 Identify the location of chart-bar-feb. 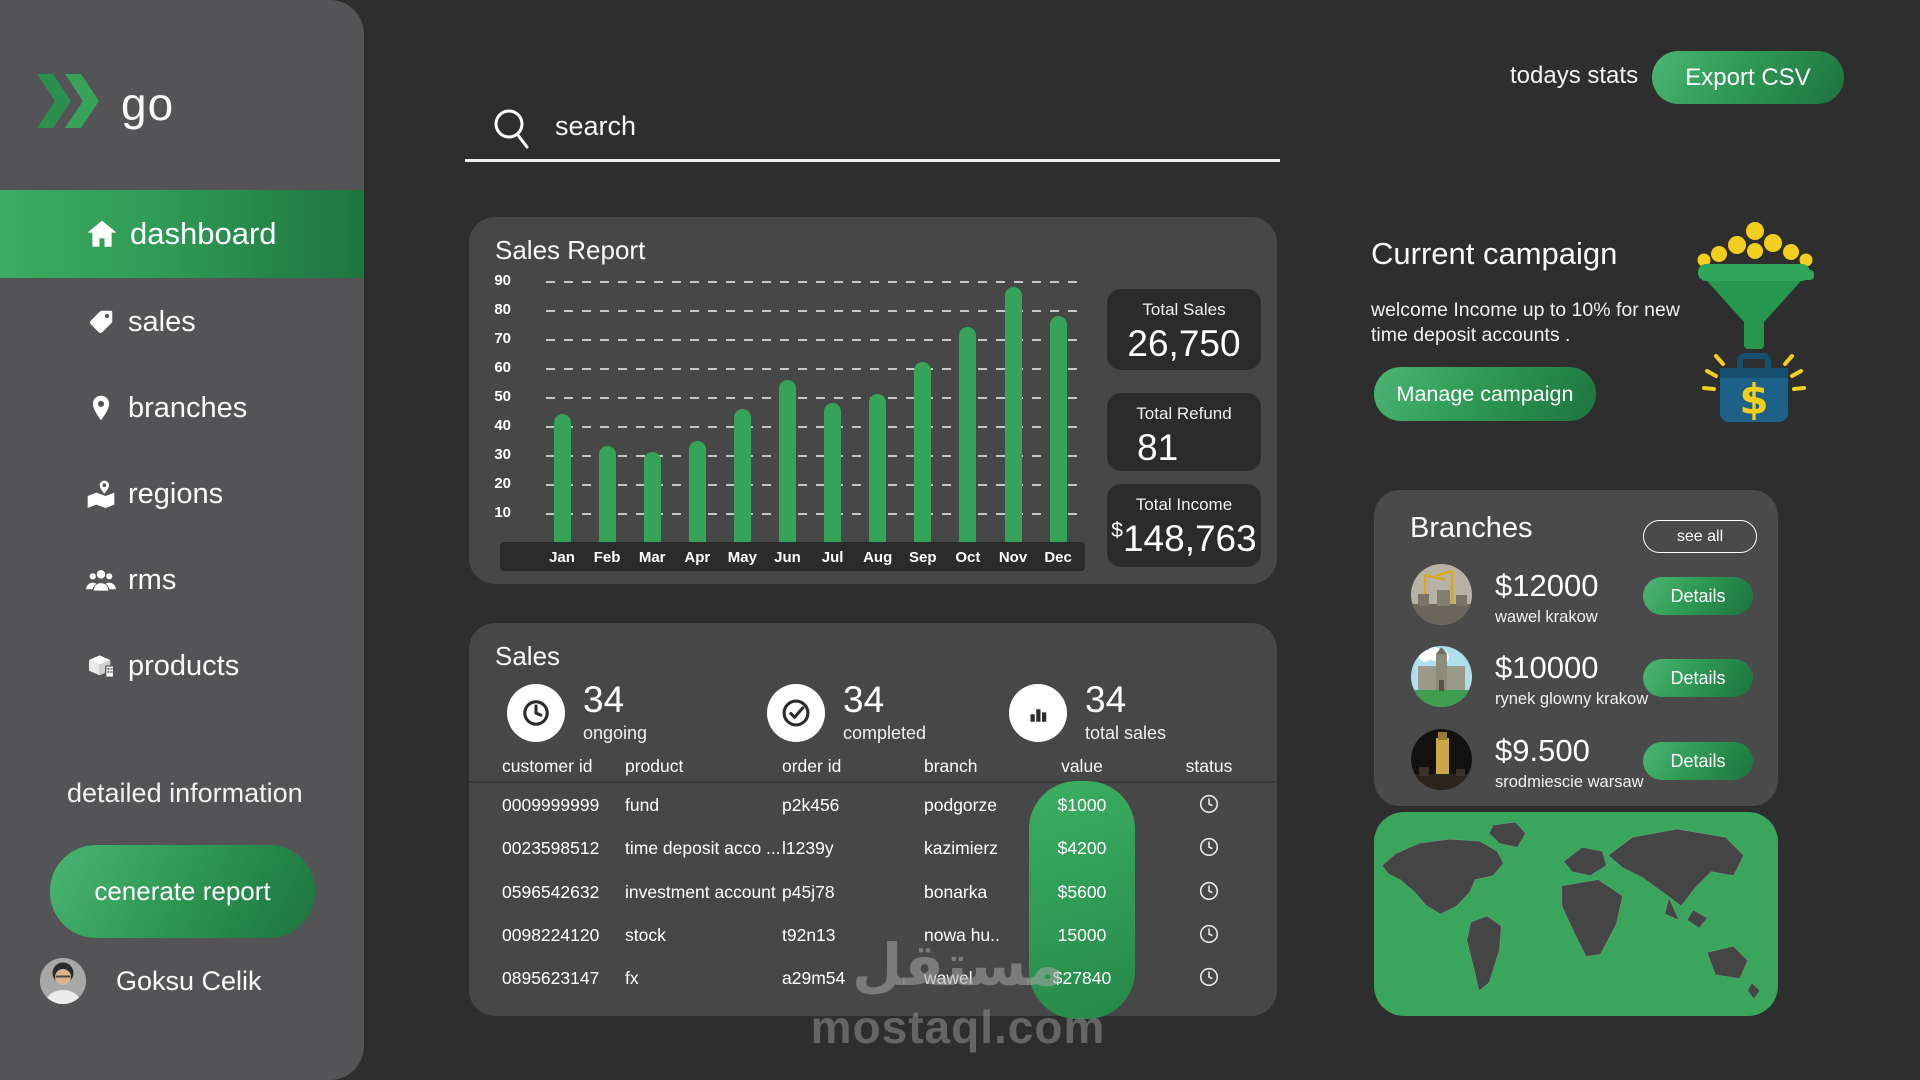
(607, 494).